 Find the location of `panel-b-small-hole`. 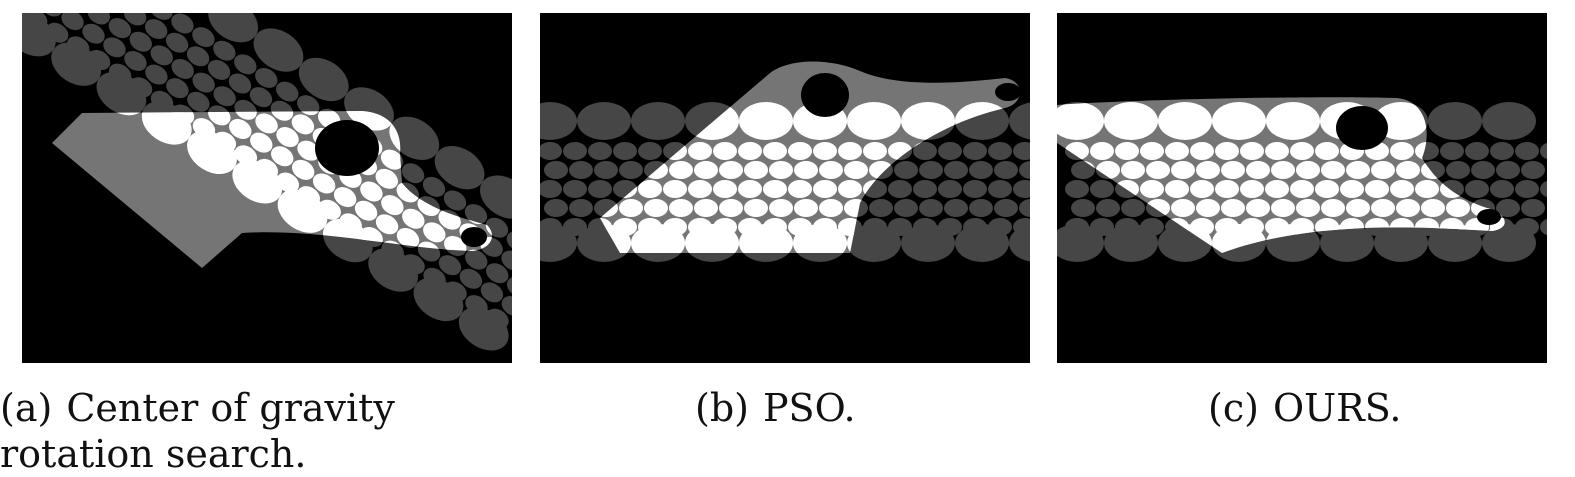

panel-b-small-hole is located at coordinates (1008, 92).